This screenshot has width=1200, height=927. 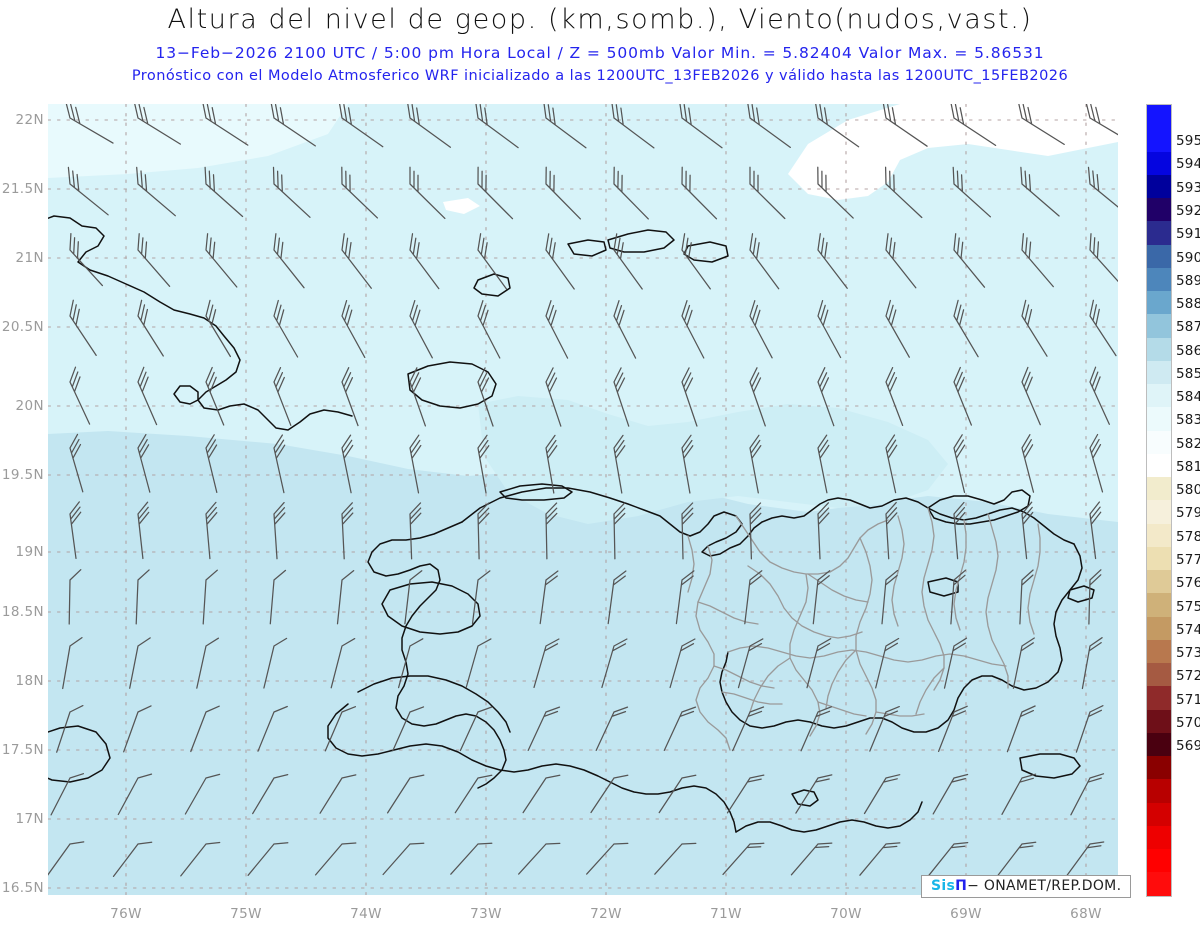 I want to click on colorbar-tick-5920: 5920, so click(x=1188, y=211).